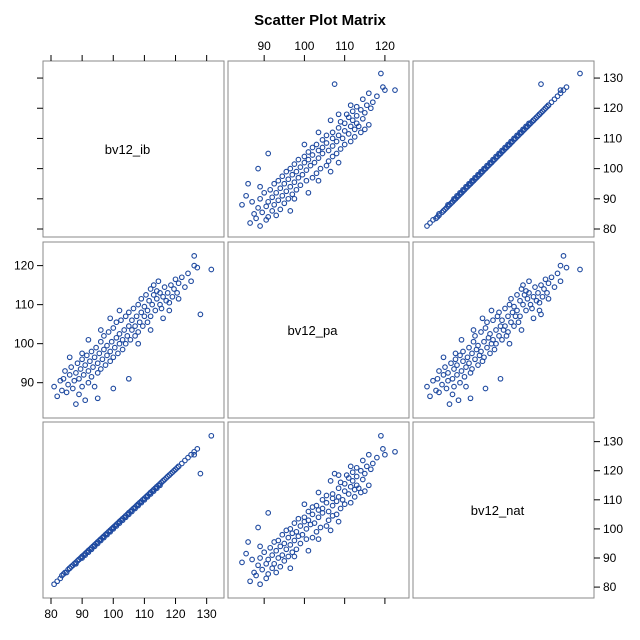 The width and height of the screenshot is (640, 640). I want to click on chart-title: Scatter Plot Matrix, so click(320, 20).